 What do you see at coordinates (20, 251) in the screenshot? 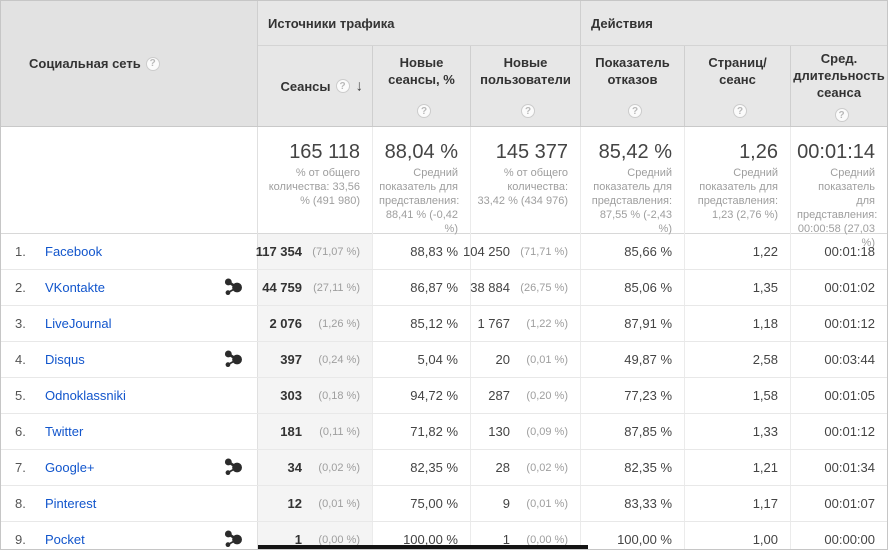
I see `row-rank: 1.` at bounding box center [20, 251].